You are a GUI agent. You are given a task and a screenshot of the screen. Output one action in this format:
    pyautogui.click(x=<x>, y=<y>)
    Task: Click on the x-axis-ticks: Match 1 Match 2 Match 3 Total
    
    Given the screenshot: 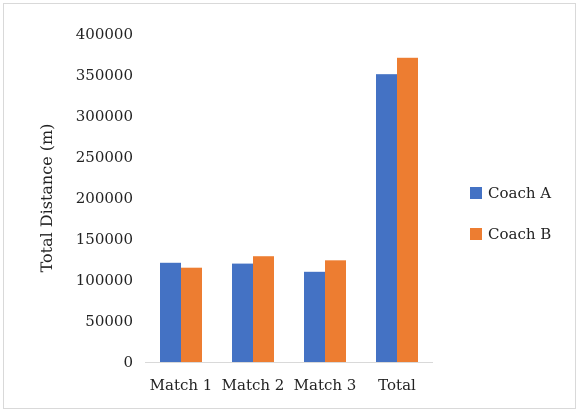 What is the action you would take?
    pyautogui.click(x=283, y=385)
    